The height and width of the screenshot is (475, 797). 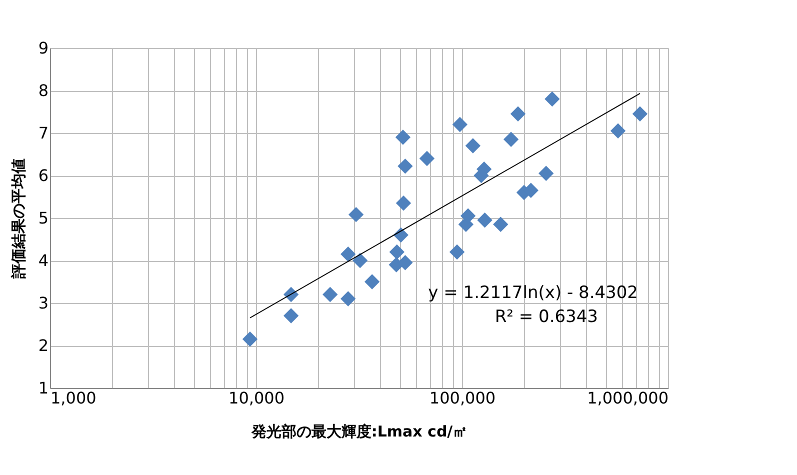 I want to click on annotation: R² = 0.6343, so click(x=546, y=317).